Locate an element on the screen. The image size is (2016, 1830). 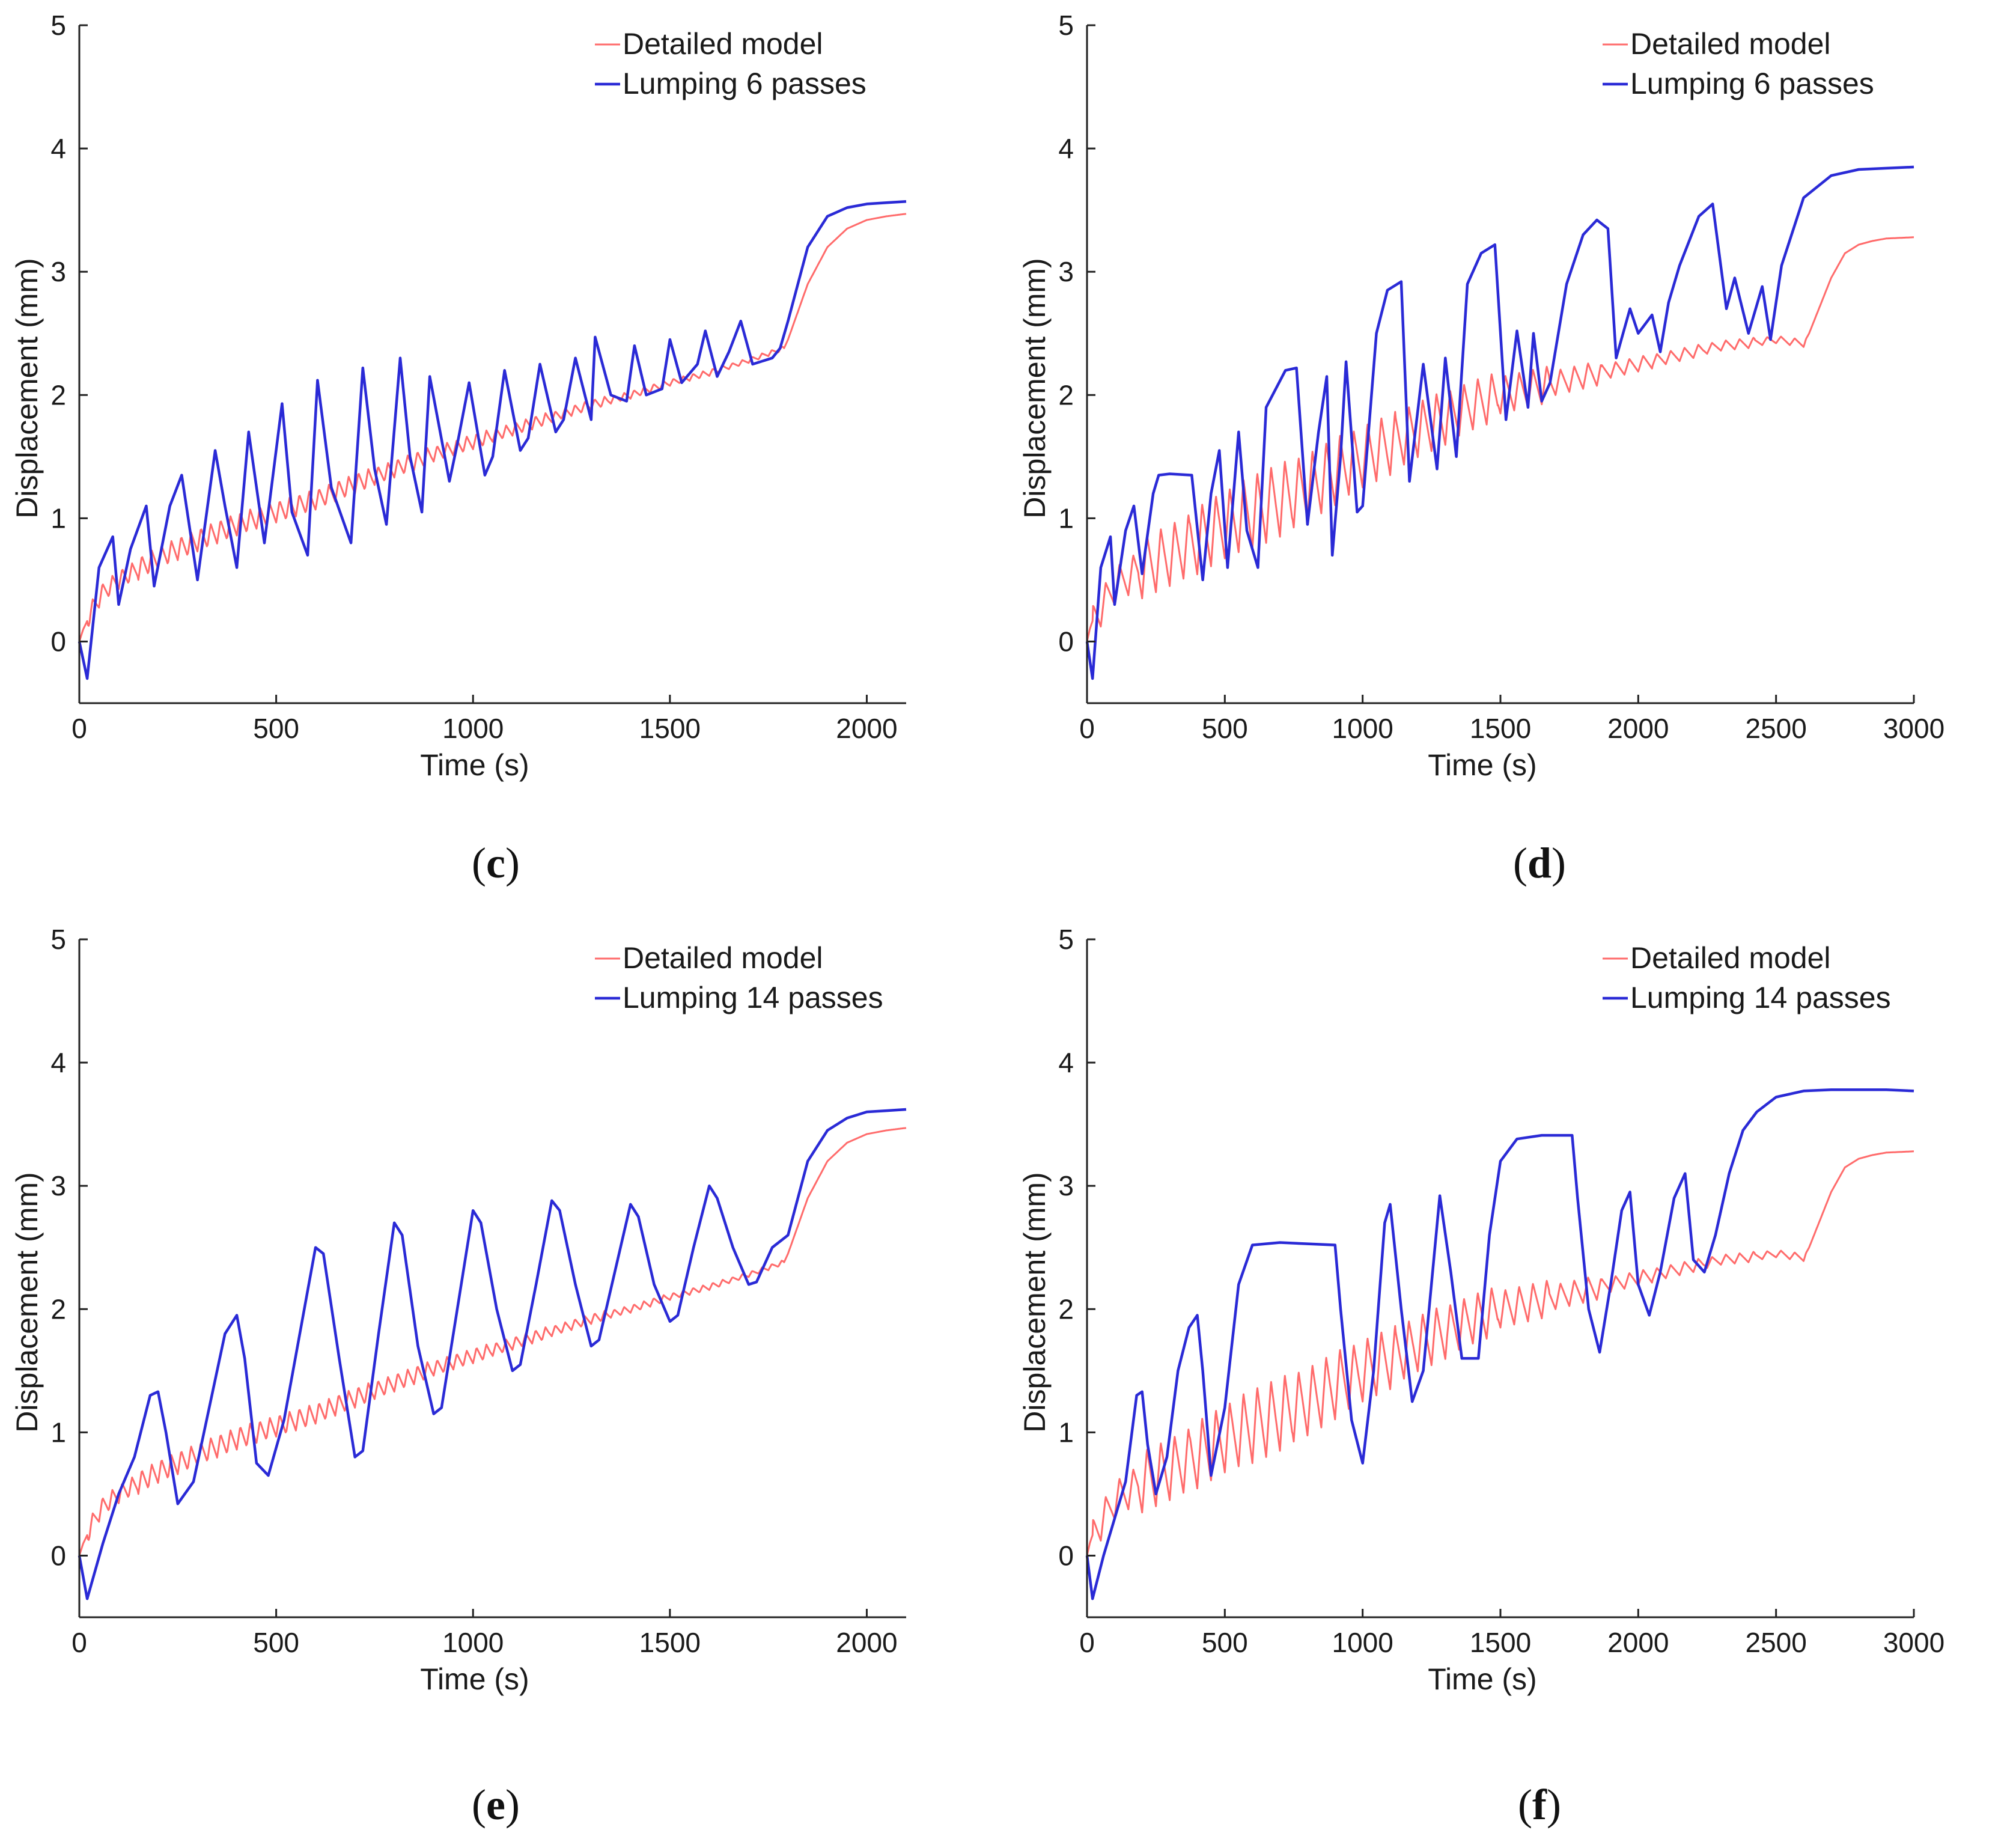
caption-f-text: (f) is located at coordinates (1539, 1805).